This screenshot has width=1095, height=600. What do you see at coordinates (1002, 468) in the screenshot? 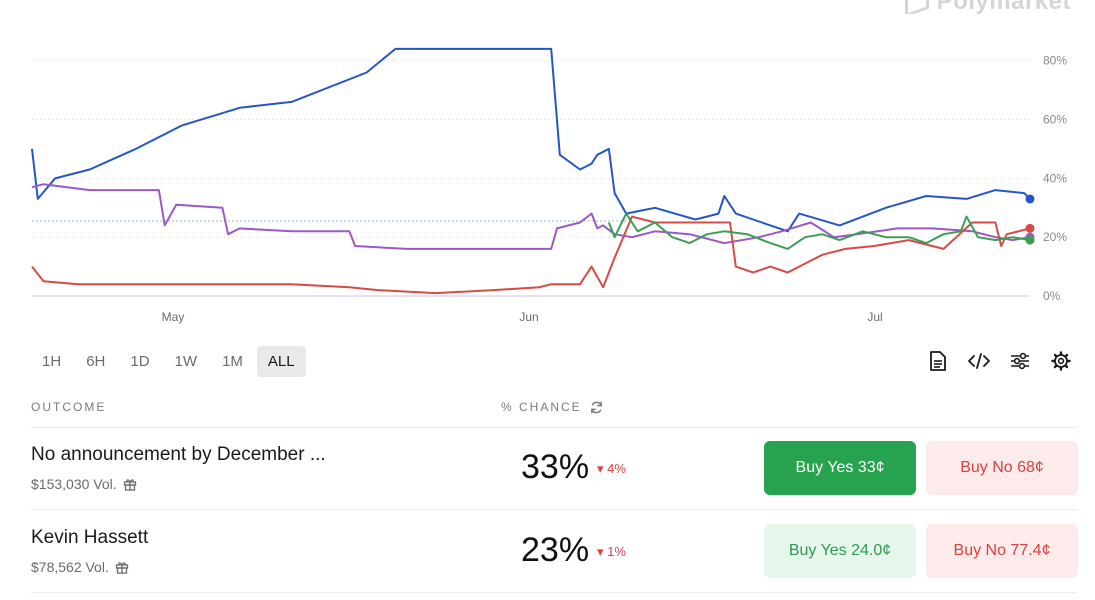
I see `buy-no-button: Buy No 68¢` at bounding box center [1002, 468].